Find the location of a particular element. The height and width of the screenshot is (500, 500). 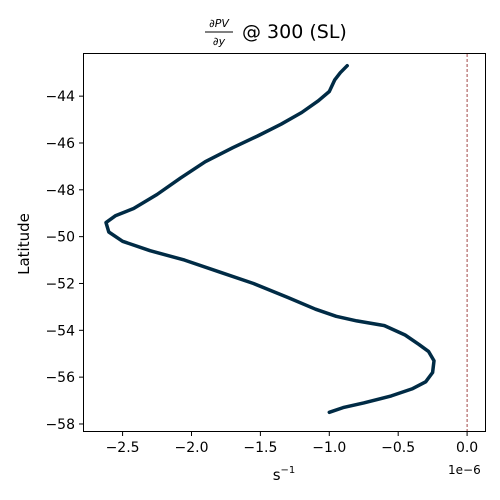

y-tick-label: −50 is located at coordinates (60, 238).